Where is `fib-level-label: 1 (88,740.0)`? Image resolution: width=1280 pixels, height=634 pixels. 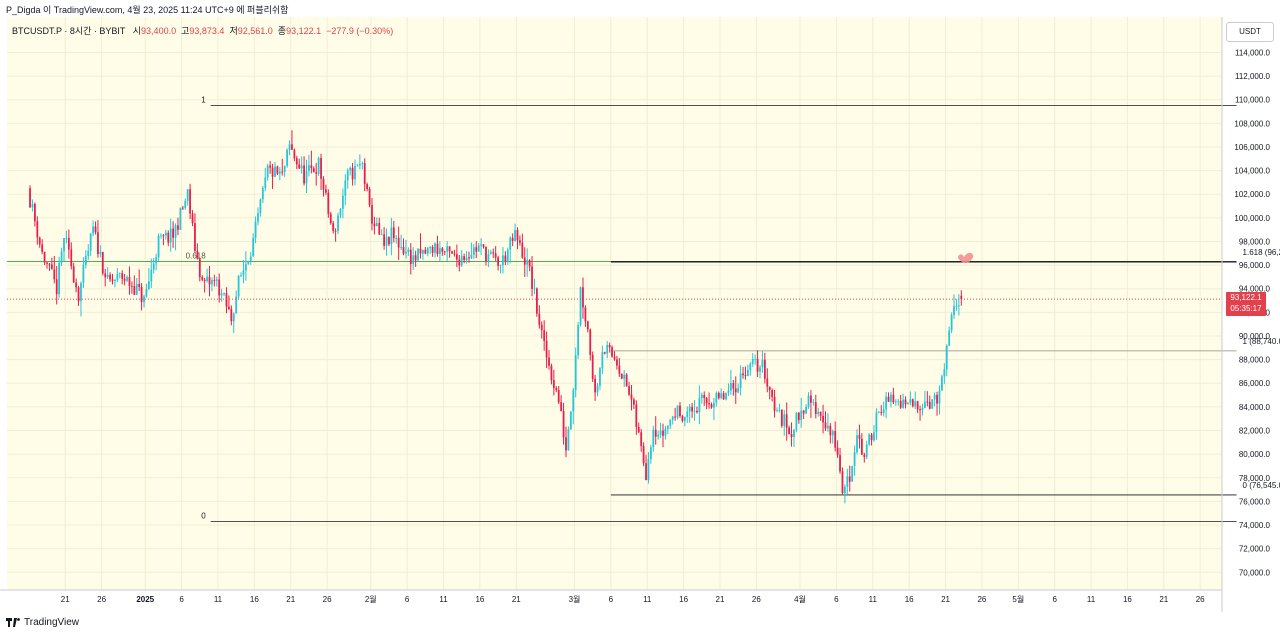 fib-level-label: 1 (88,740.0) is located at coordinates (1261, 341).